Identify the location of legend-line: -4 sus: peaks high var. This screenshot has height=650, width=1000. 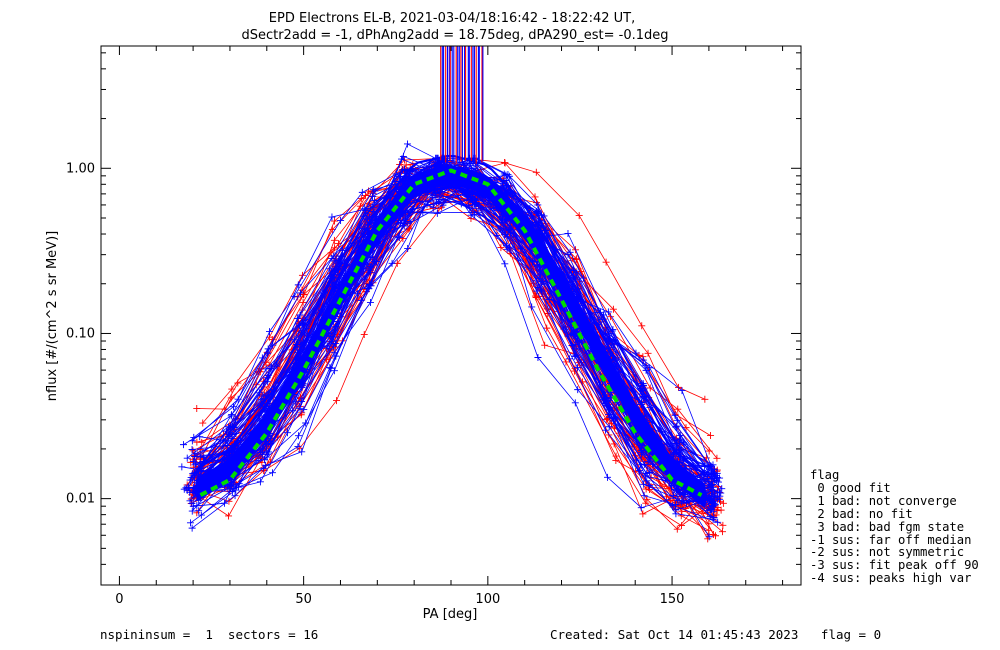
(891, 578).